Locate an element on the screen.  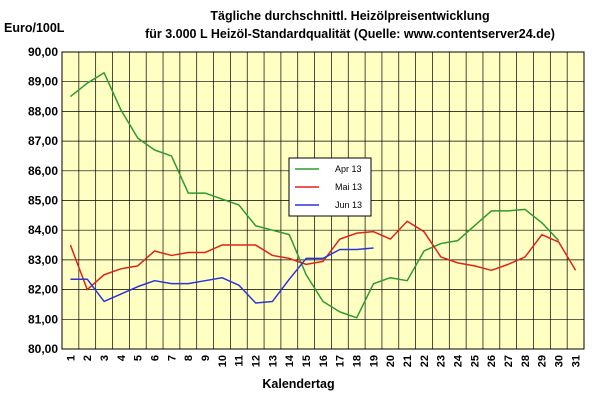
x-tick-label: 10 is located at coordinates (223, 361).